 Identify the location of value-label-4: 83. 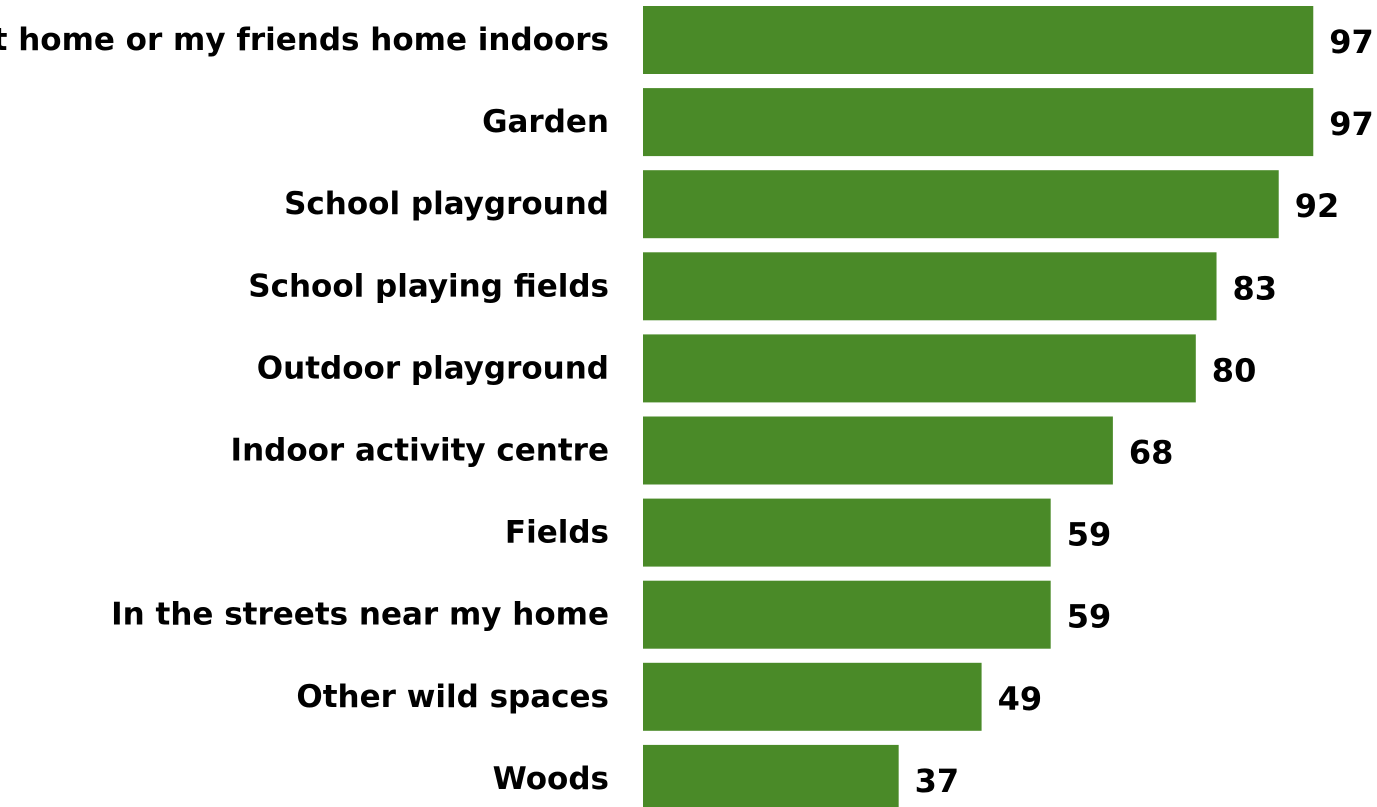
(1255, 288).